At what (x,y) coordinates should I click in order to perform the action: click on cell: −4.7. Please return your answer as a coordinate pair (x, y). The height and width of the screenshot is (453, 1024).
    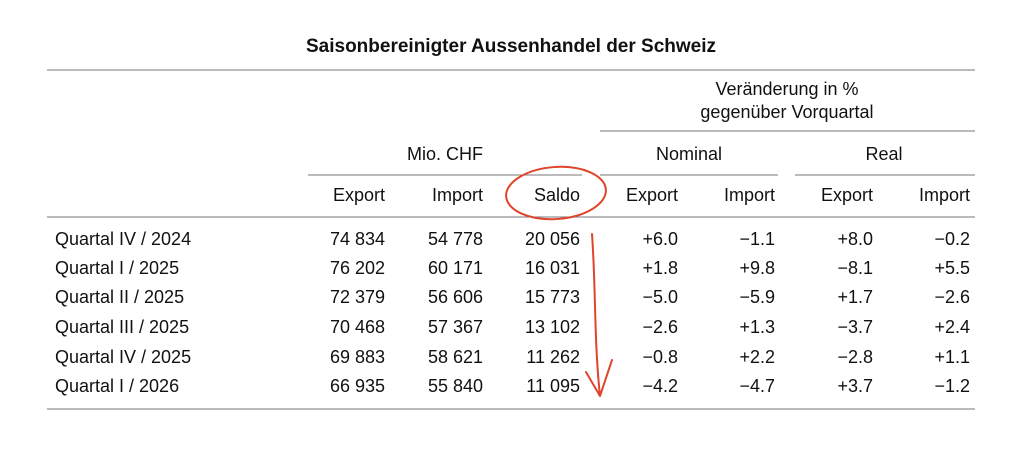
    Looking at the image, I should click on (757, 386).